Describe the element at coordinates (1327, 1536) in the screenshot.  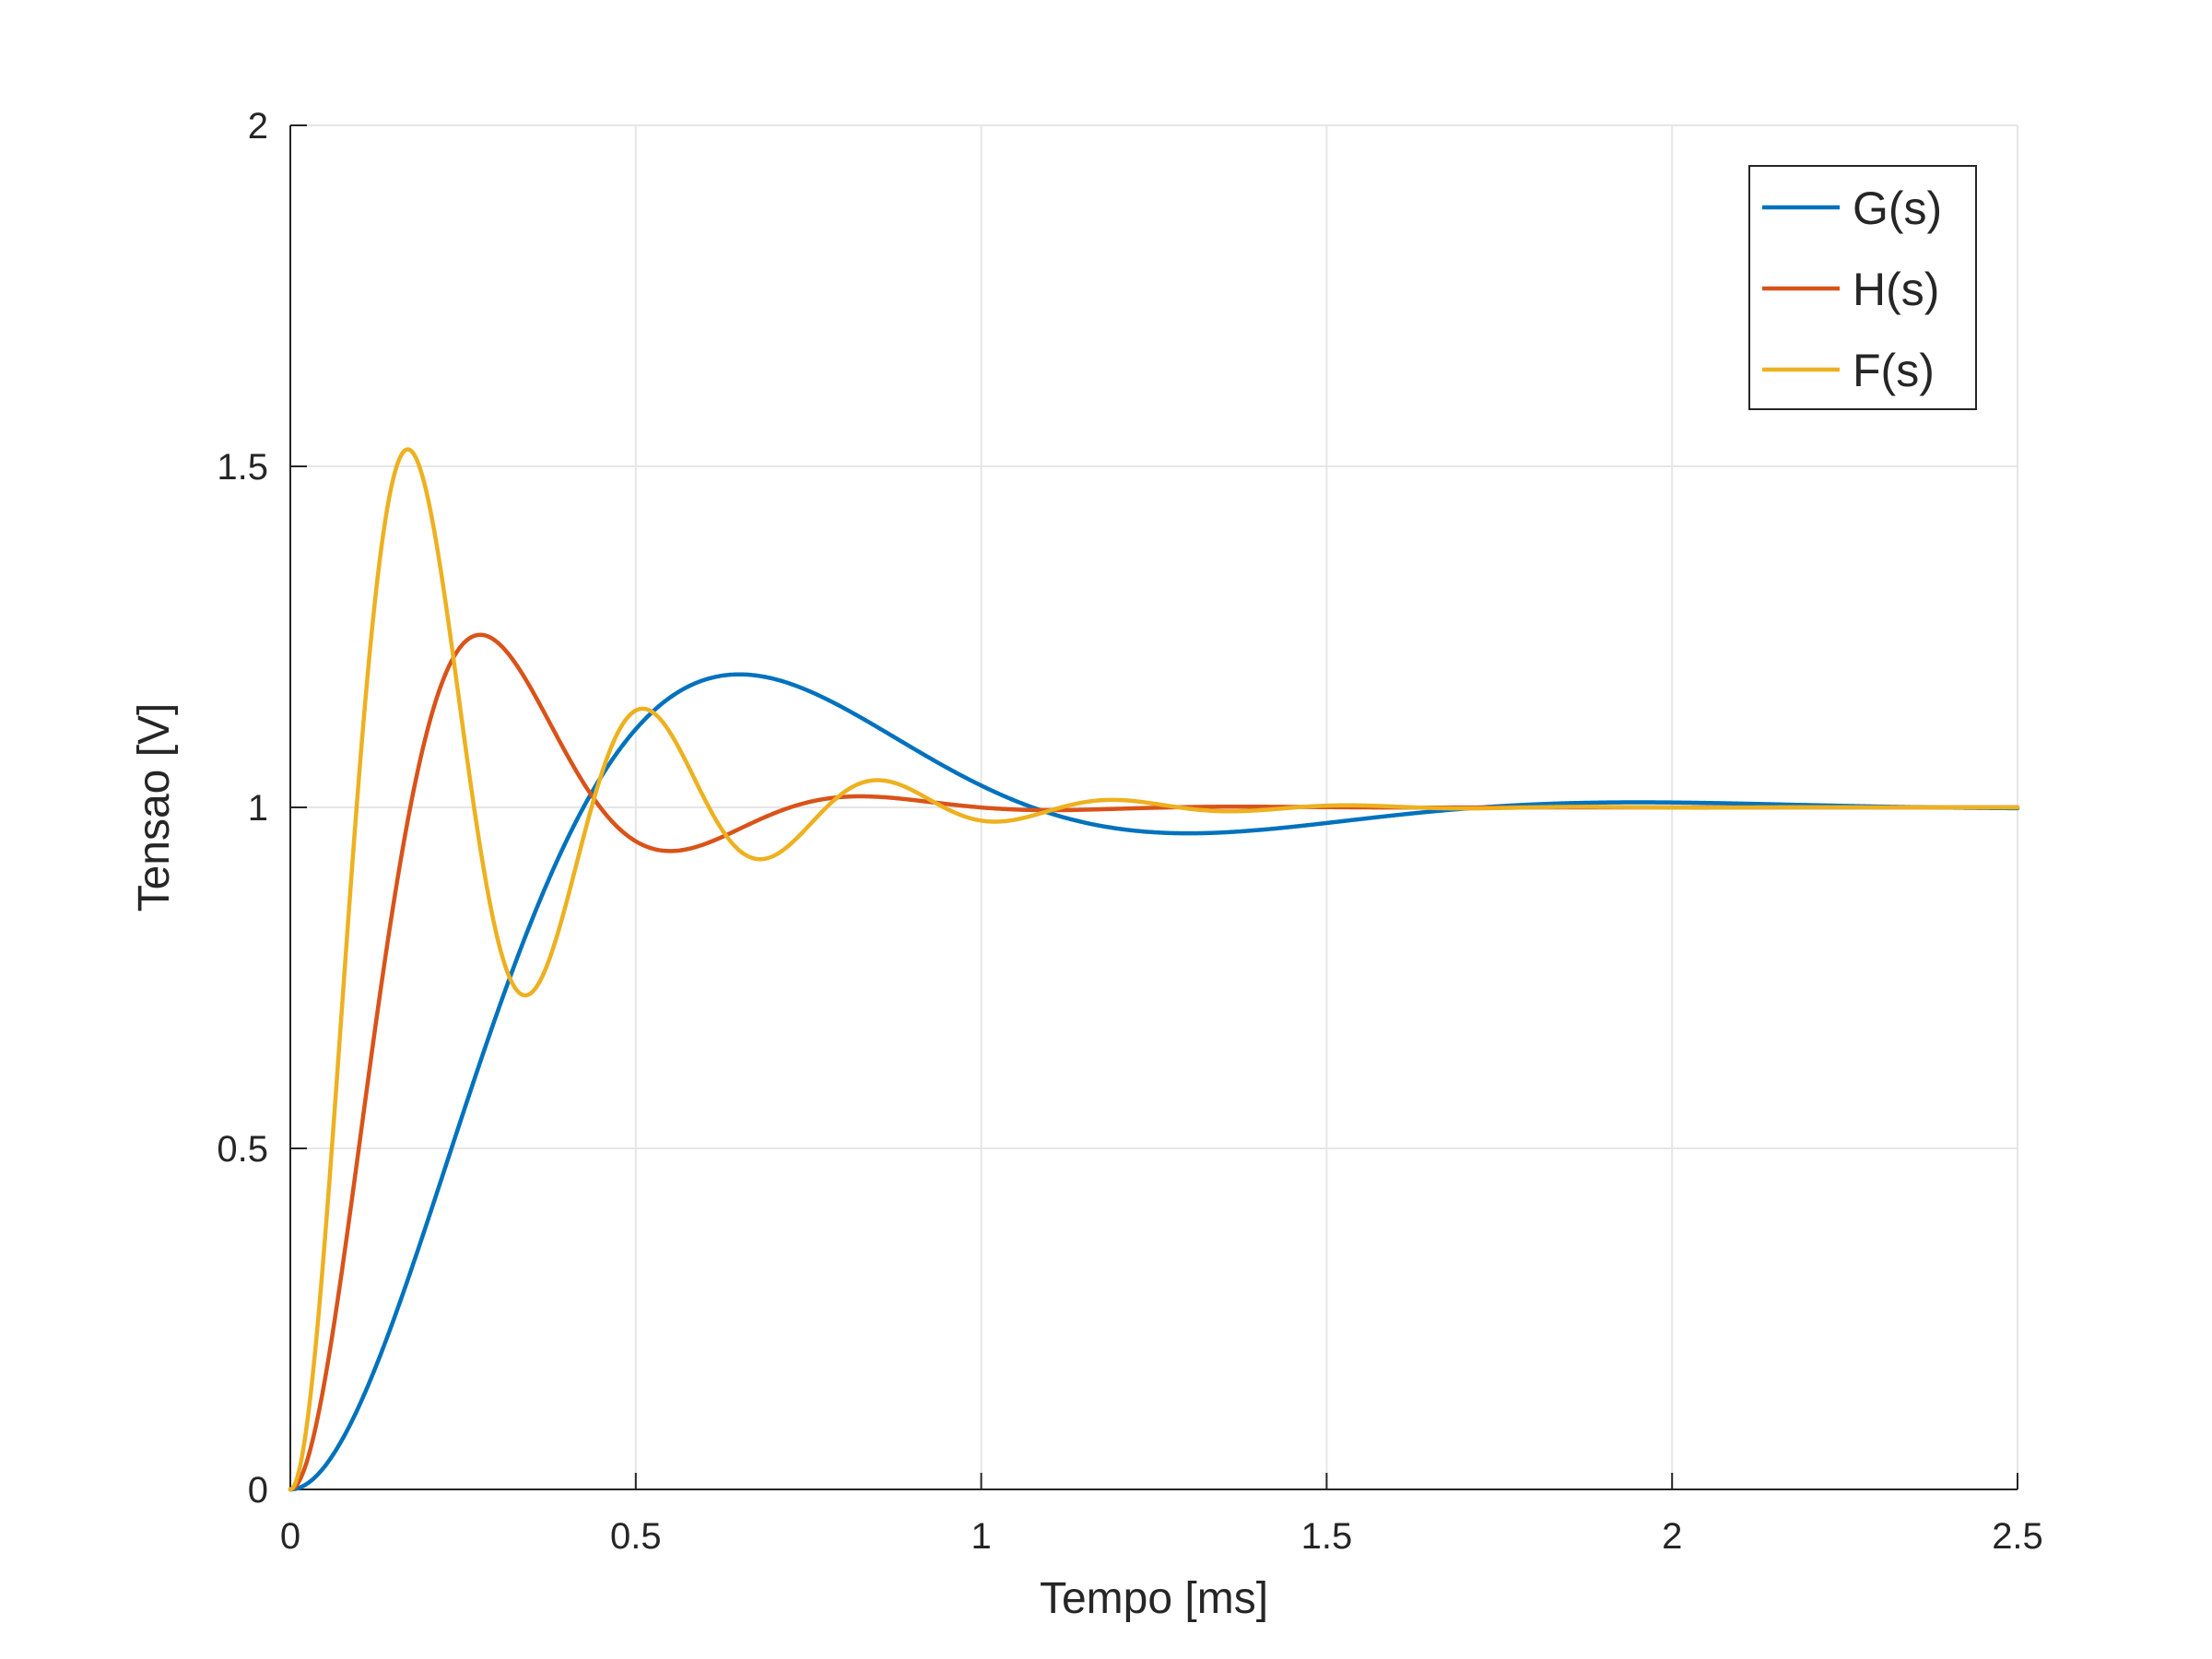
I see `x-tick-label: 1.5` at that location.